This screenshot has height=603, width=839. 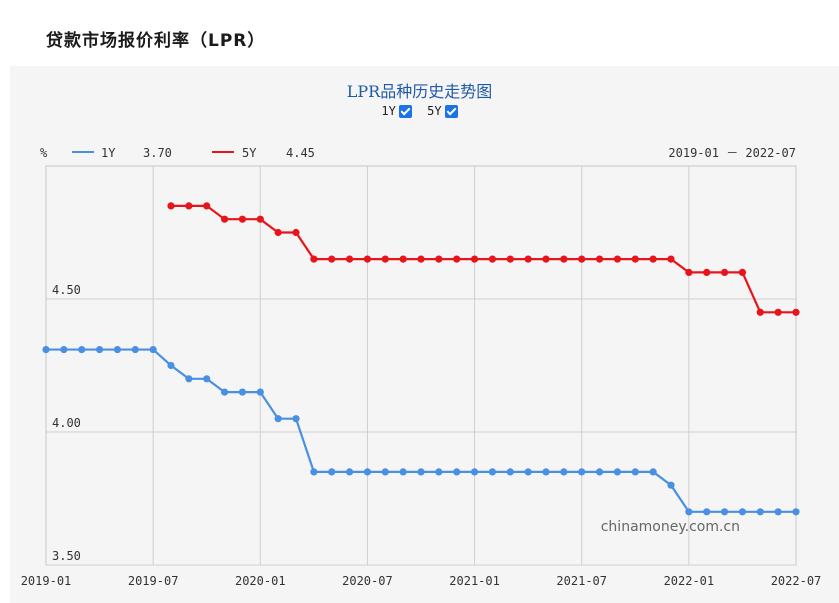 What do you see at coordinates (66, 556) in the screenshot?
I see `y-tick-label: 3.50` at bounding box center [66, 556].